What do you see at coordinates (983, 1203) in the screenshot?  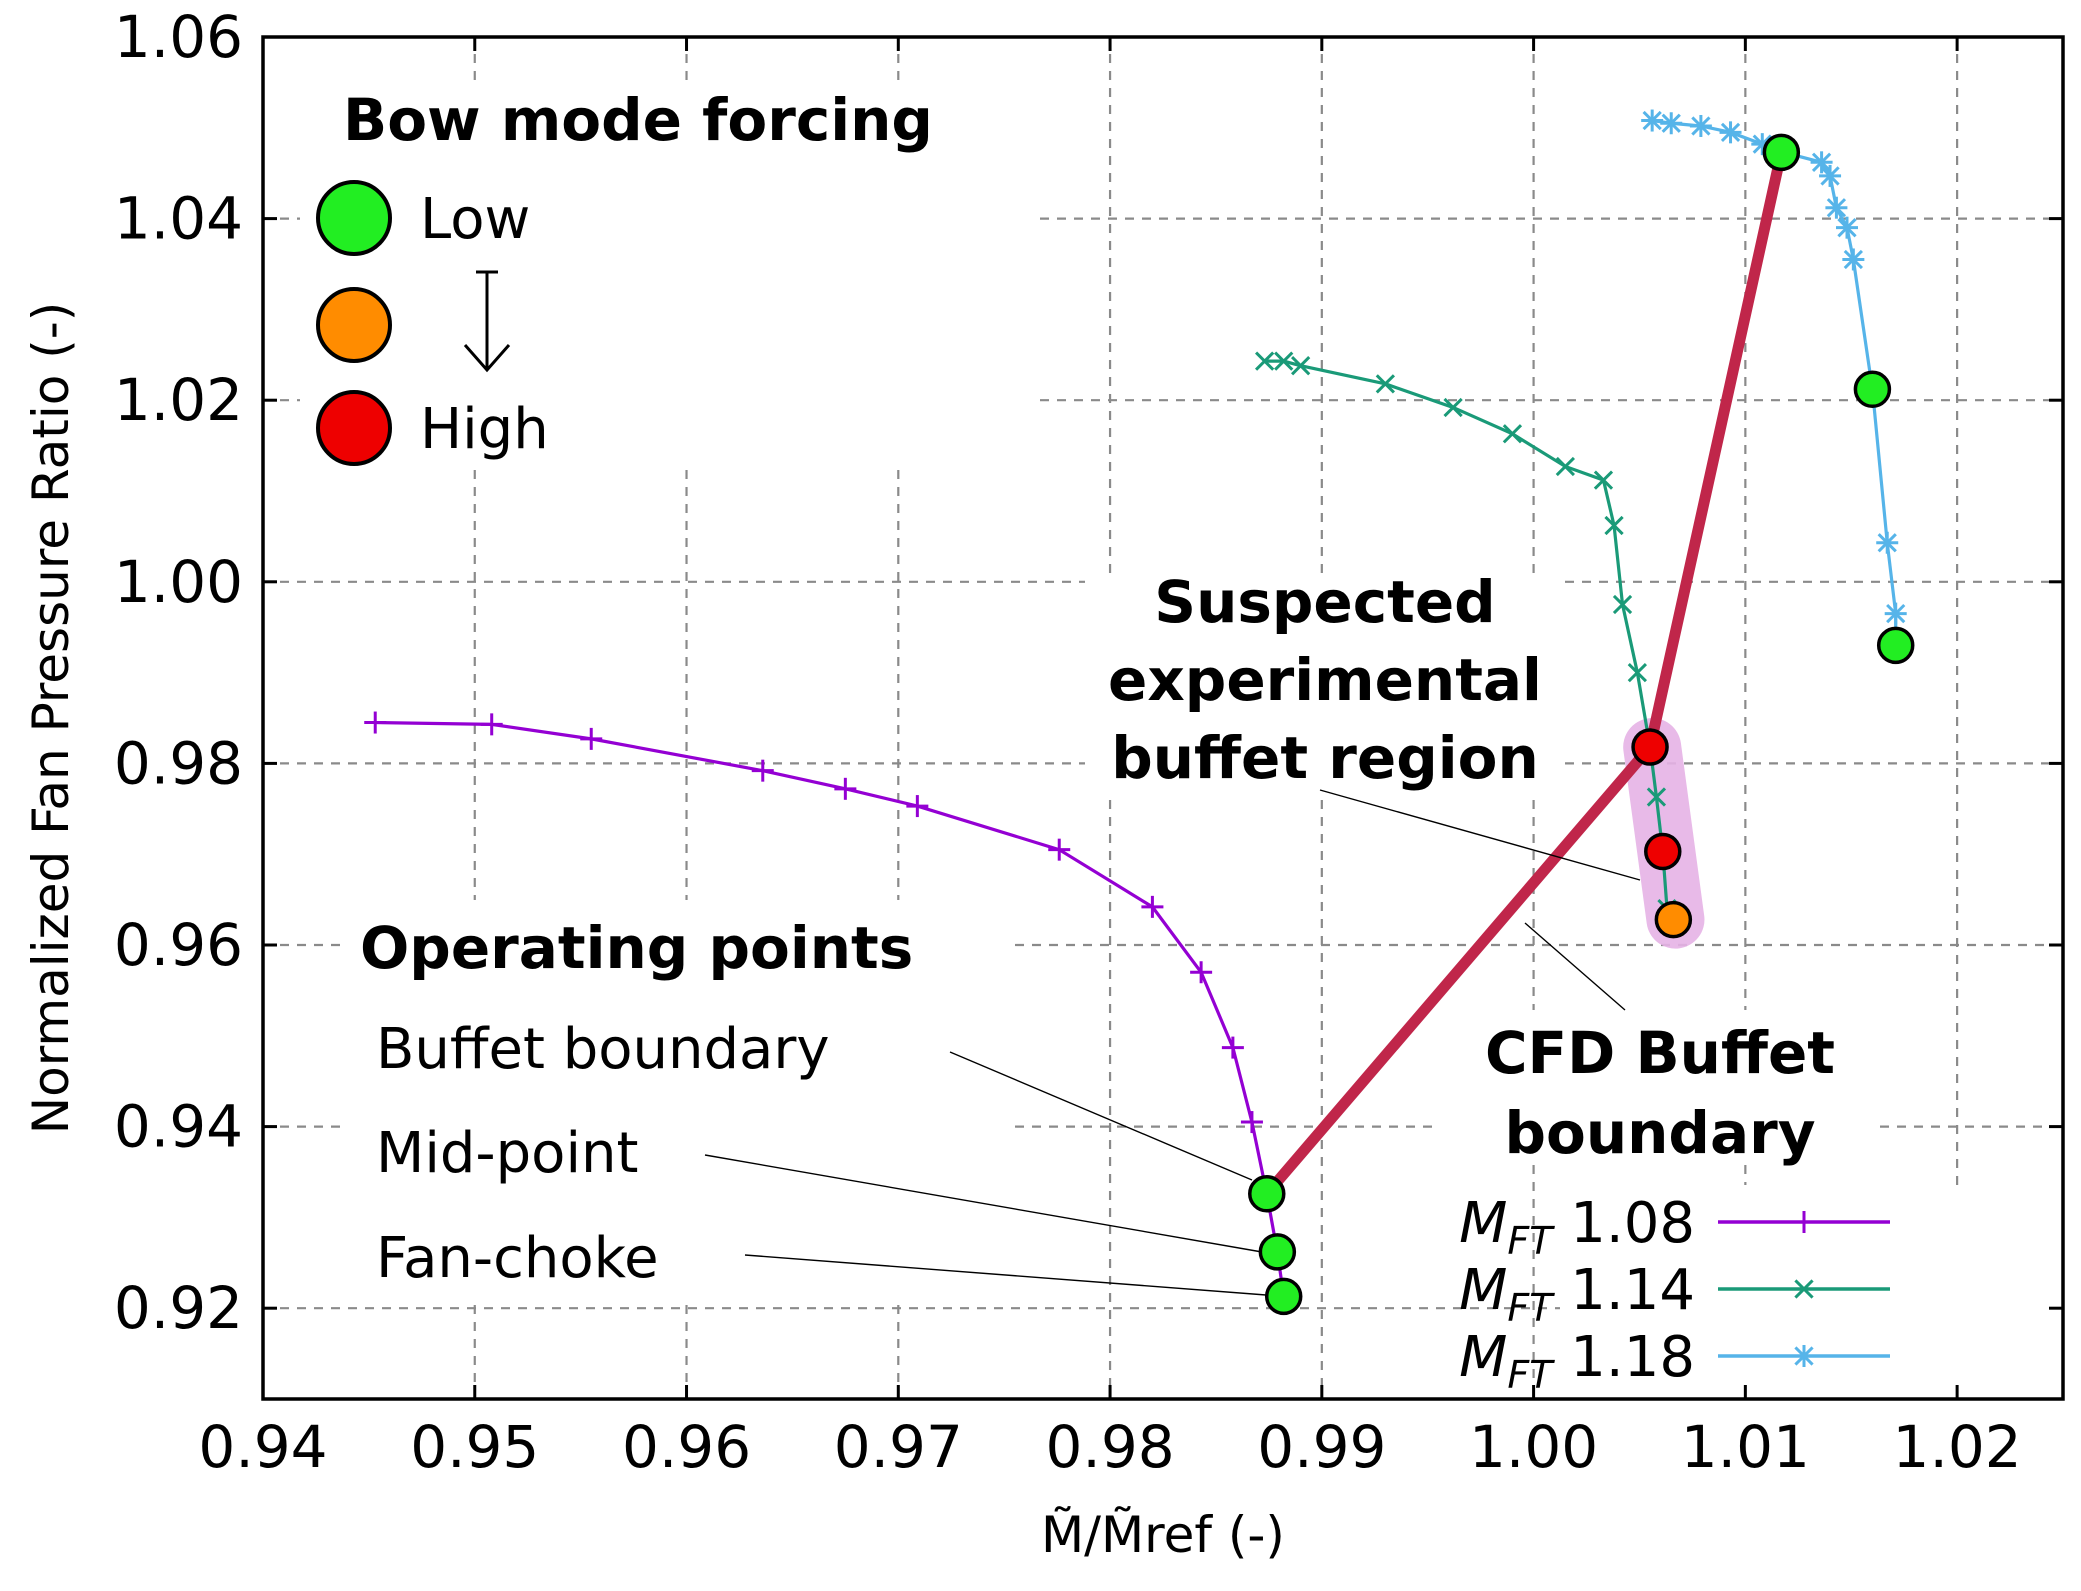 I see `mid-point-leader` at bounding box center [983, 1203].